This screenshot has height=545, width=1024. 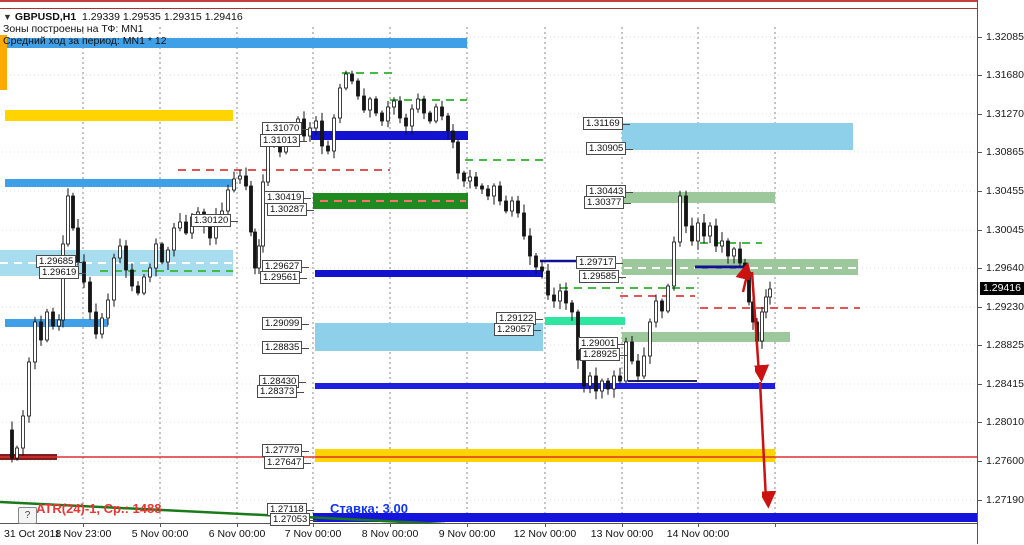 I want to click on time-axis-label: 13 Nov 00:00, so click(x=622, y=534).